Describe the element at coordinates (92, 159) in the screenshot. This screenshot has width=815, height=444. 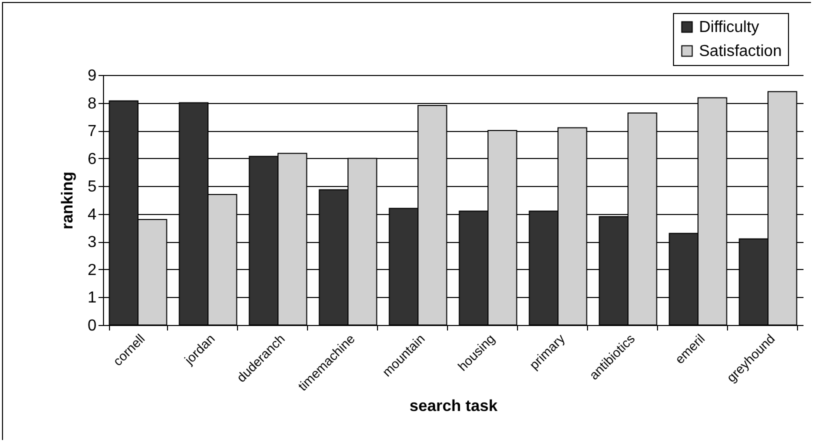
I see `y-tick-label: 6` at that location.